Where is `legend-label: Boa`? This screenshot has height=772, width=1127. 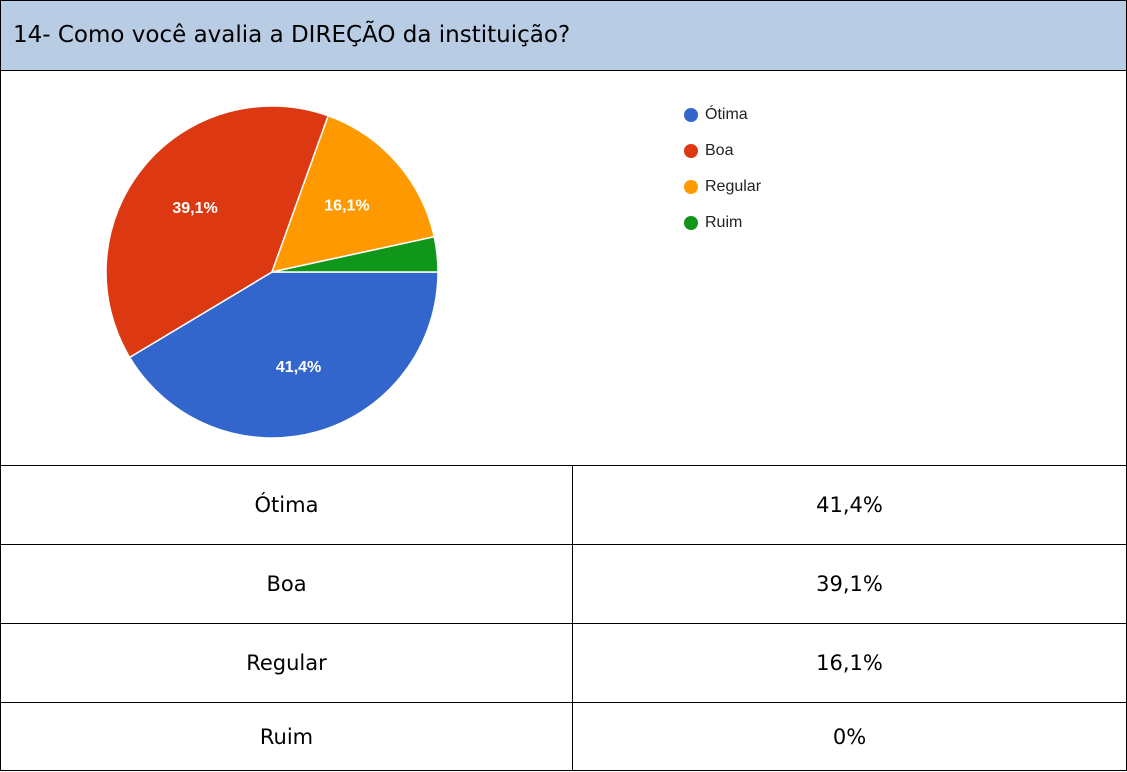 legend-label: Boa is located at coordinates (719, 150).